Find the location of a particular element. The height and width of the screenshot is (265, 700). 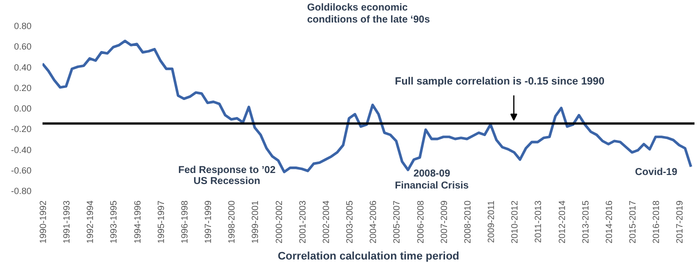

x-tick-label: 2013-2015 is located at coordinates (585, 222).